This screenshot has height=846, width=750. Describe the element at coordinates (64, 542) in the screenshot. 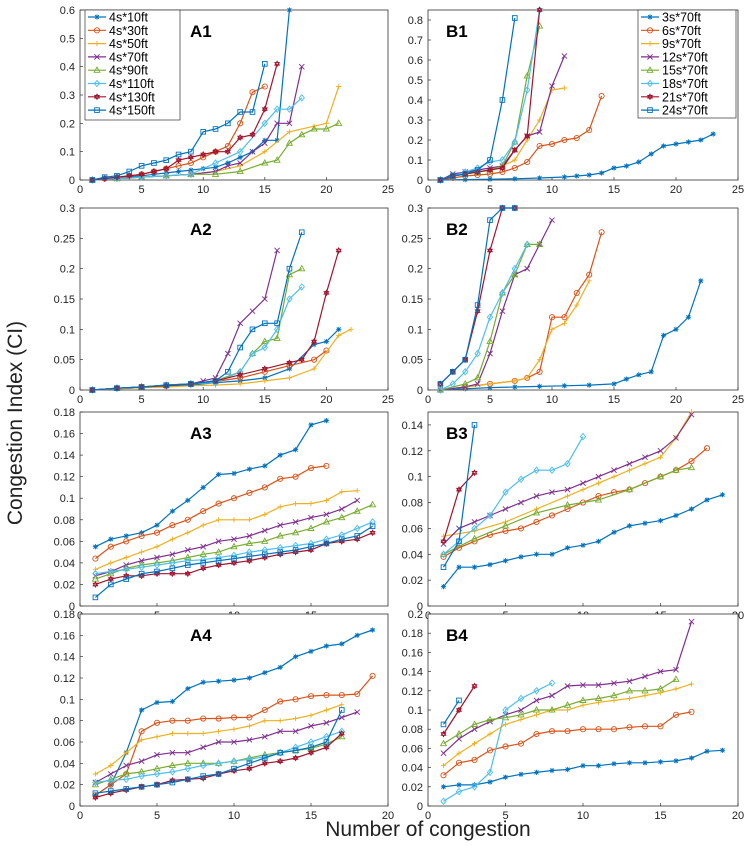

I see `y-tick-label: 0.06` at that location.